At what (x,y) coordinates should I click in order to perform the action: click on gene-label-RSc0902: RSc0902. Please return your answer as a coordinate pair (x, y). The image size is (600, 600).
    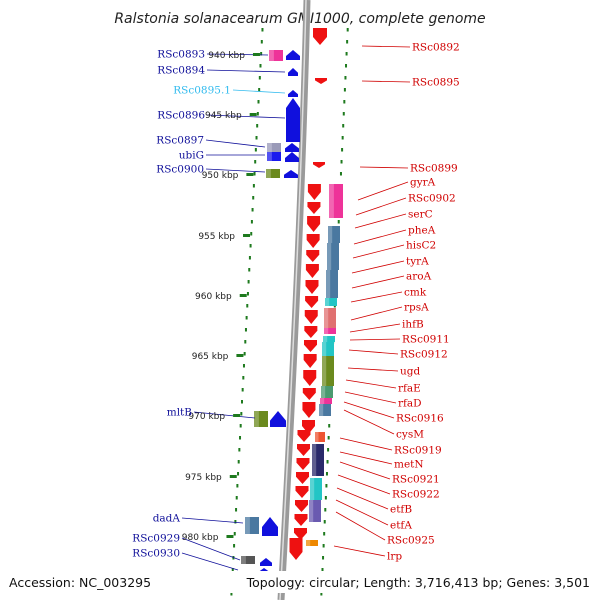
    Looking at the image, I should click on (432, 199).